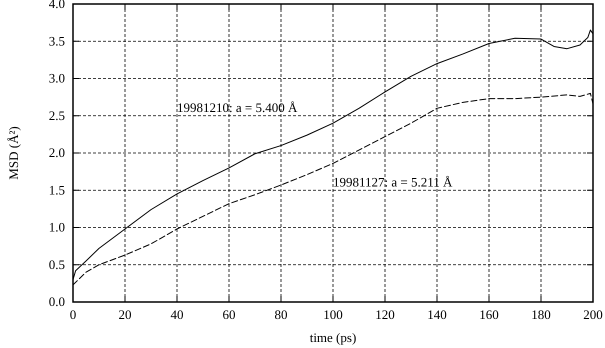 This screenshot has width=605, height=348. I want to click on x-tick-label: 140, so click(437, 314).